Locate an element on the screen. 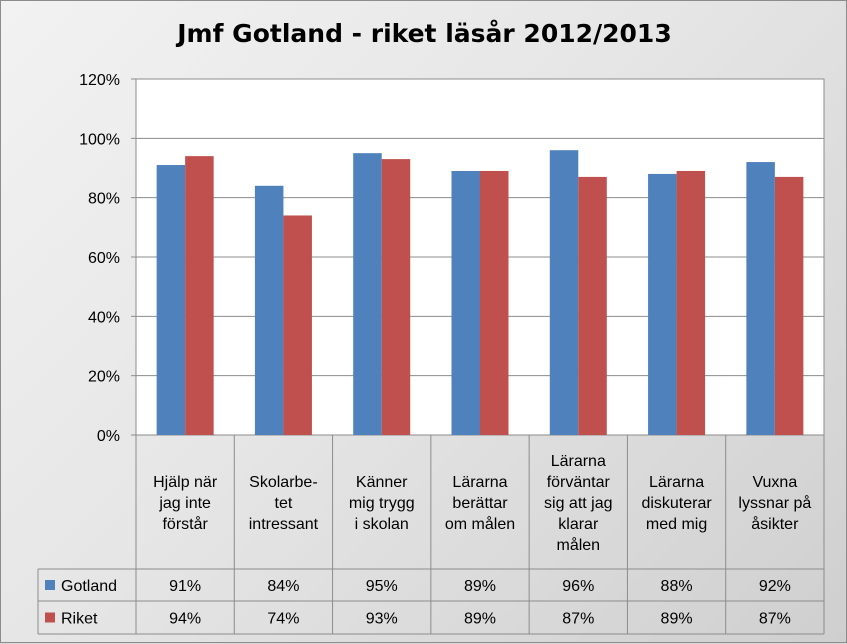  y-tick-label: 0% is located at coordinates (108, 436).